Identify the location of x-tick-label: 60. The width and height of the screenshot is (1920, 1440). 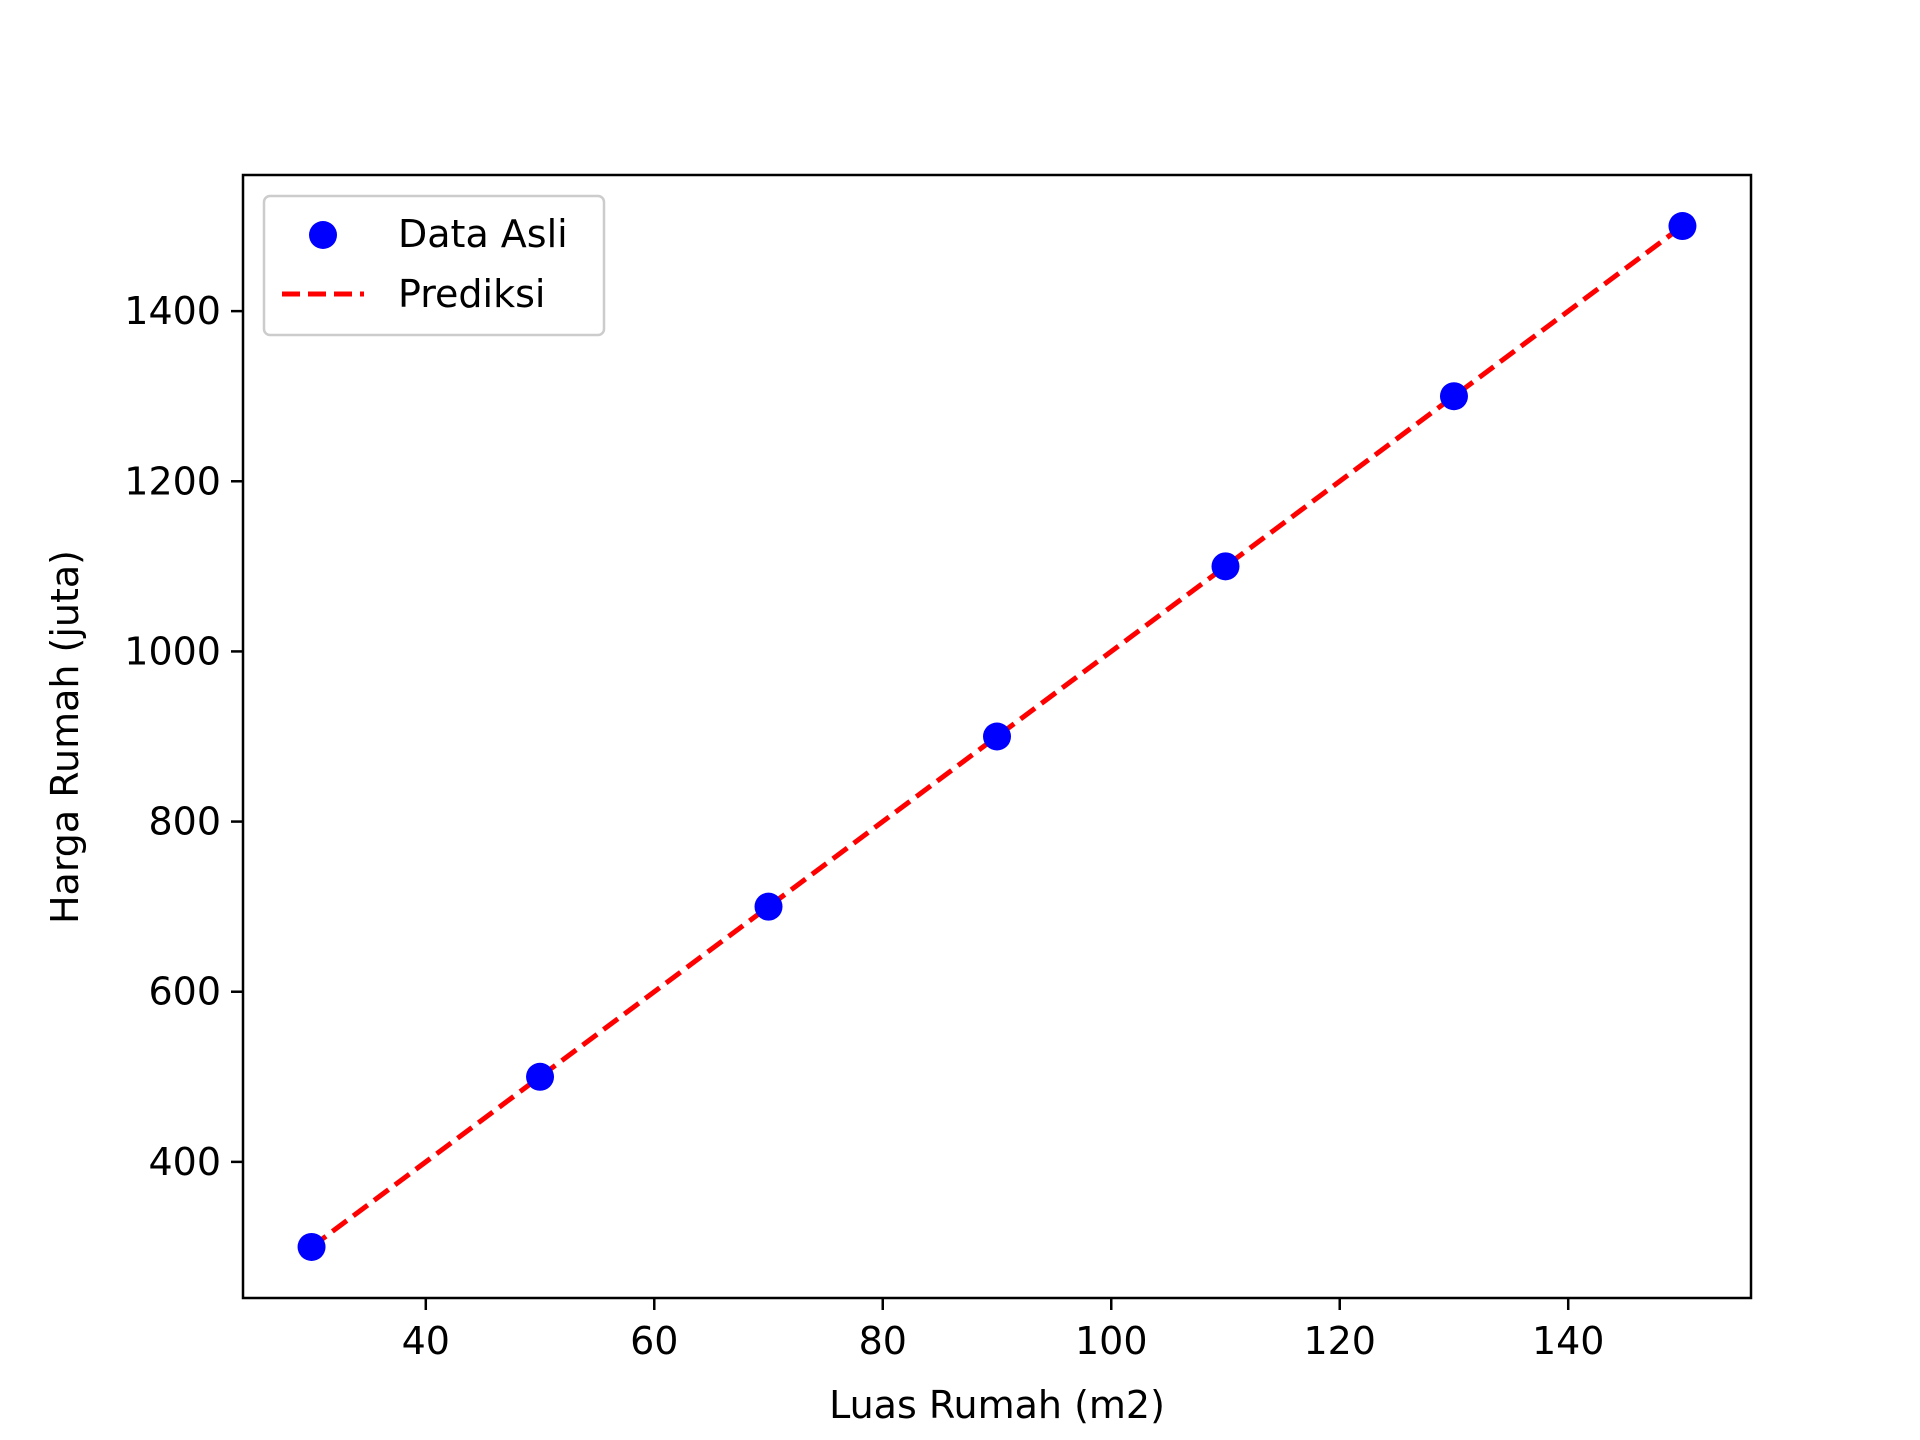
(654, 1341).